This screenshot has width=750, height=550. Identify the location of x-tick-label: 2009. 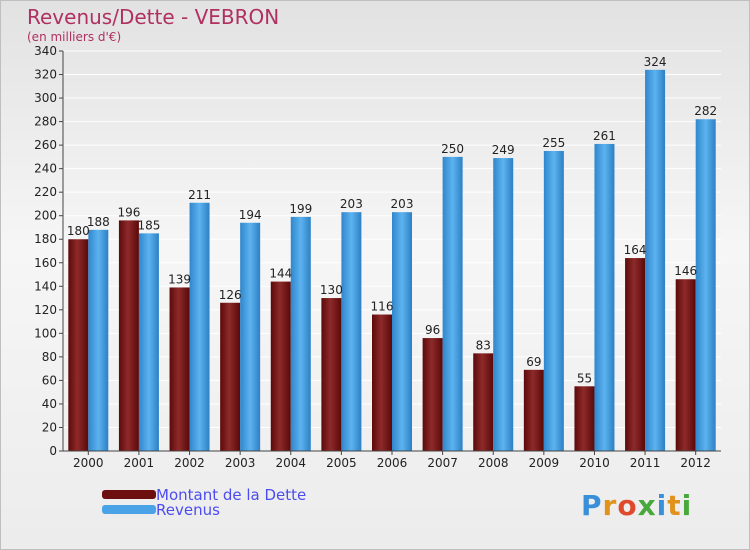
(544, 463).